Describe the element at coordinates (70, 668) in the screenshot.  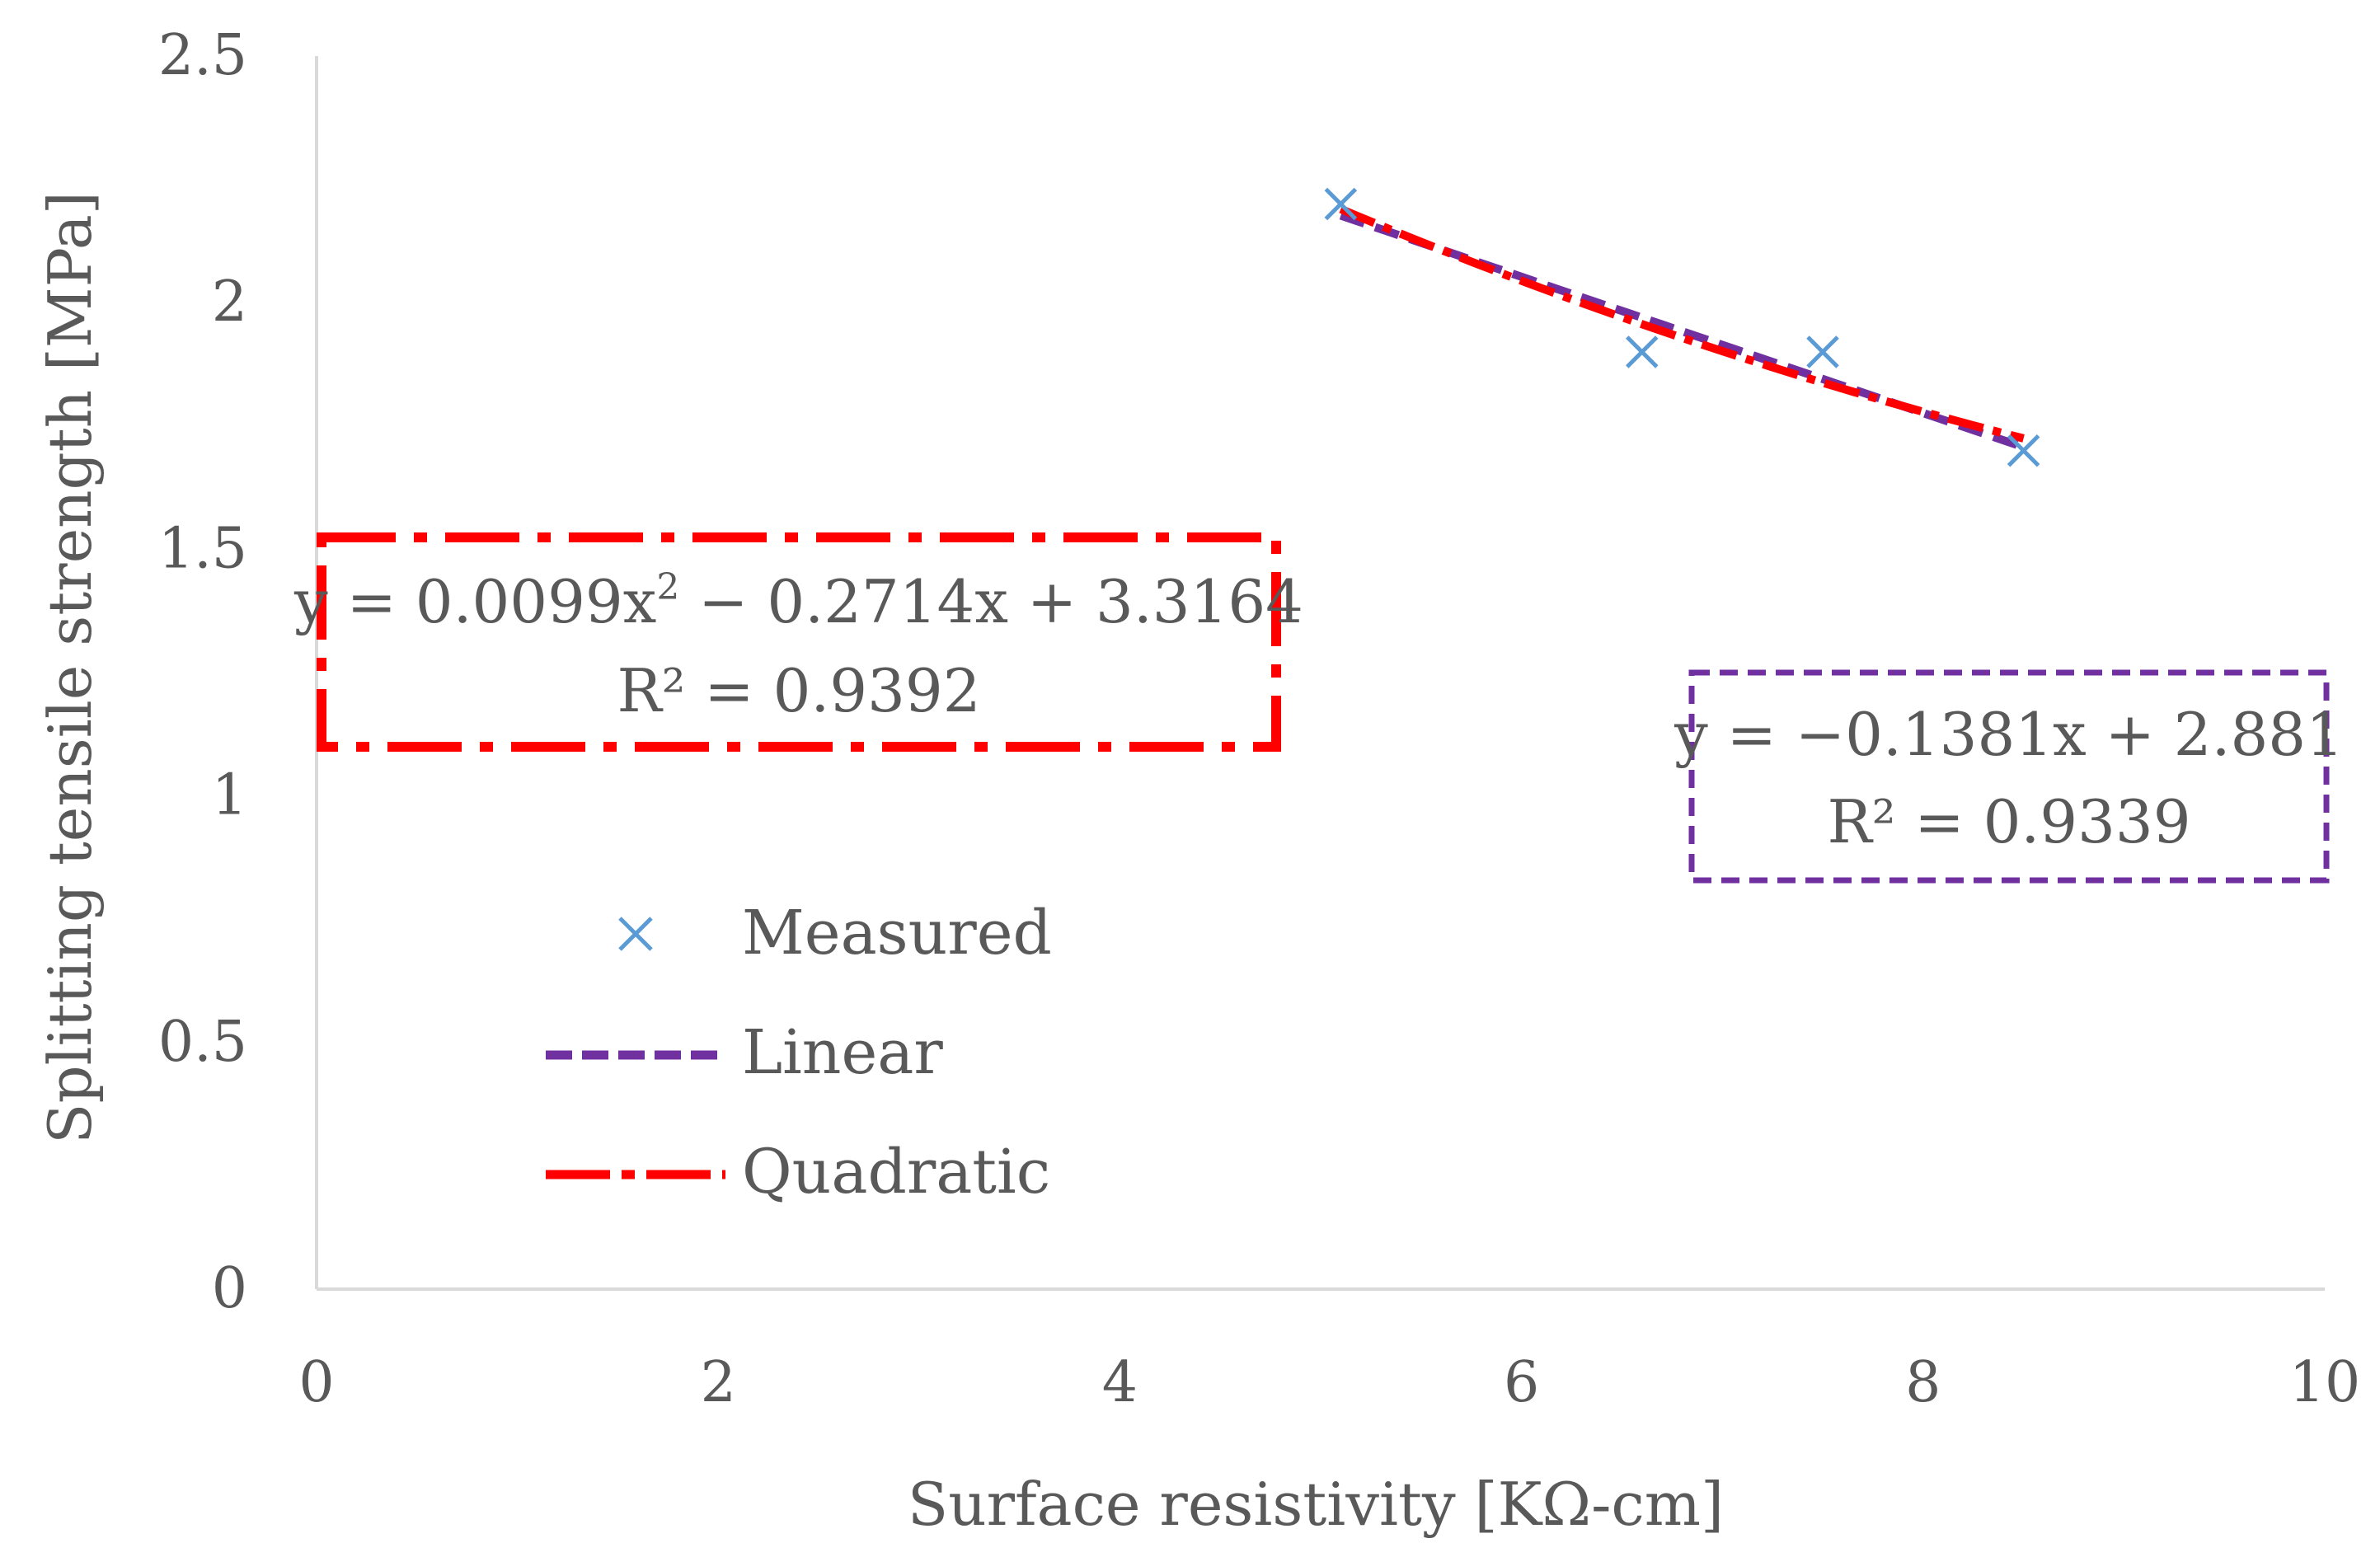
I see `y-axis-title: Splitting tensile strength [MPa]` at that location.